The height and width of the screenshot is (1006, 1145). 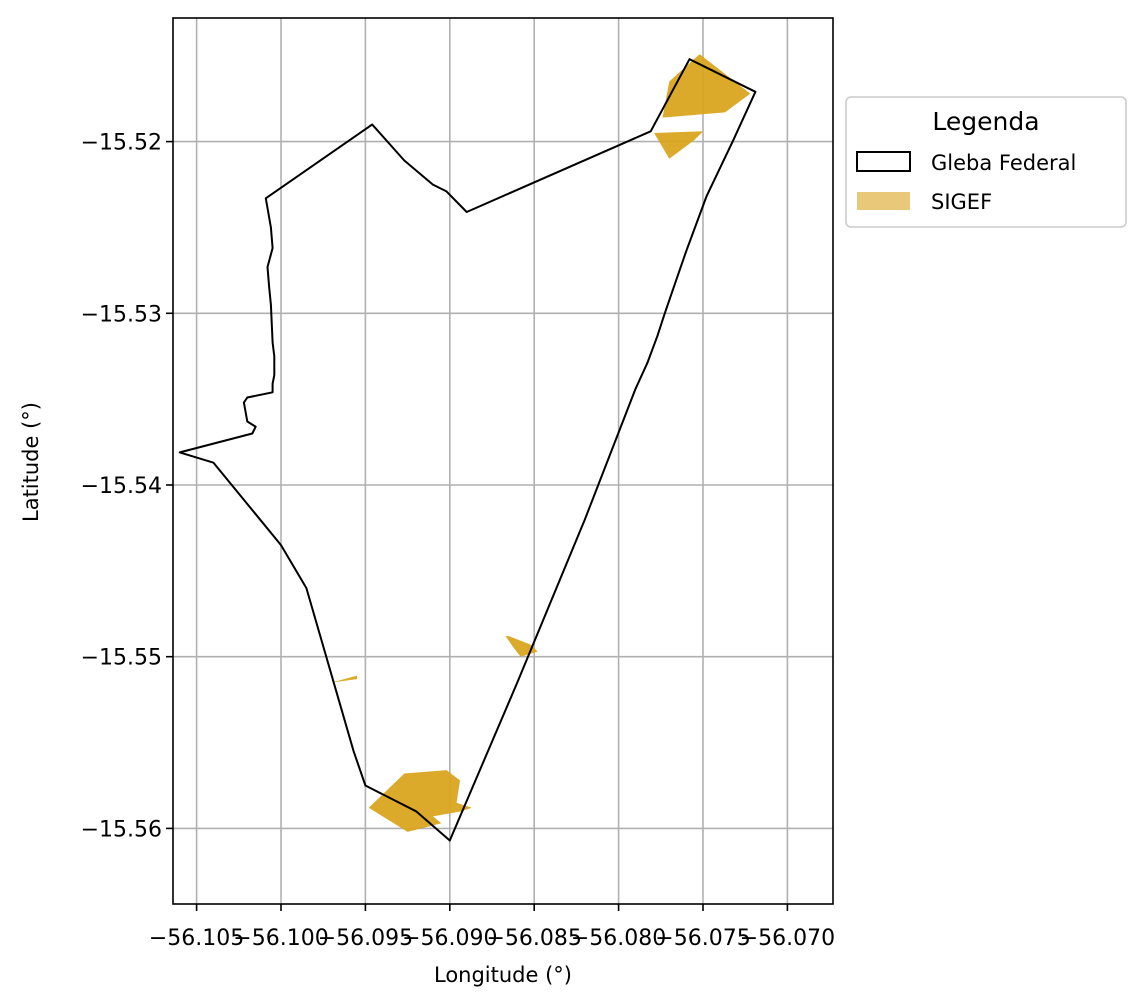 What do you see at coordinates (883, 161) in the screenshot?
I see `legend-swatch-gleba-federal` at bounding box center [883, 161].